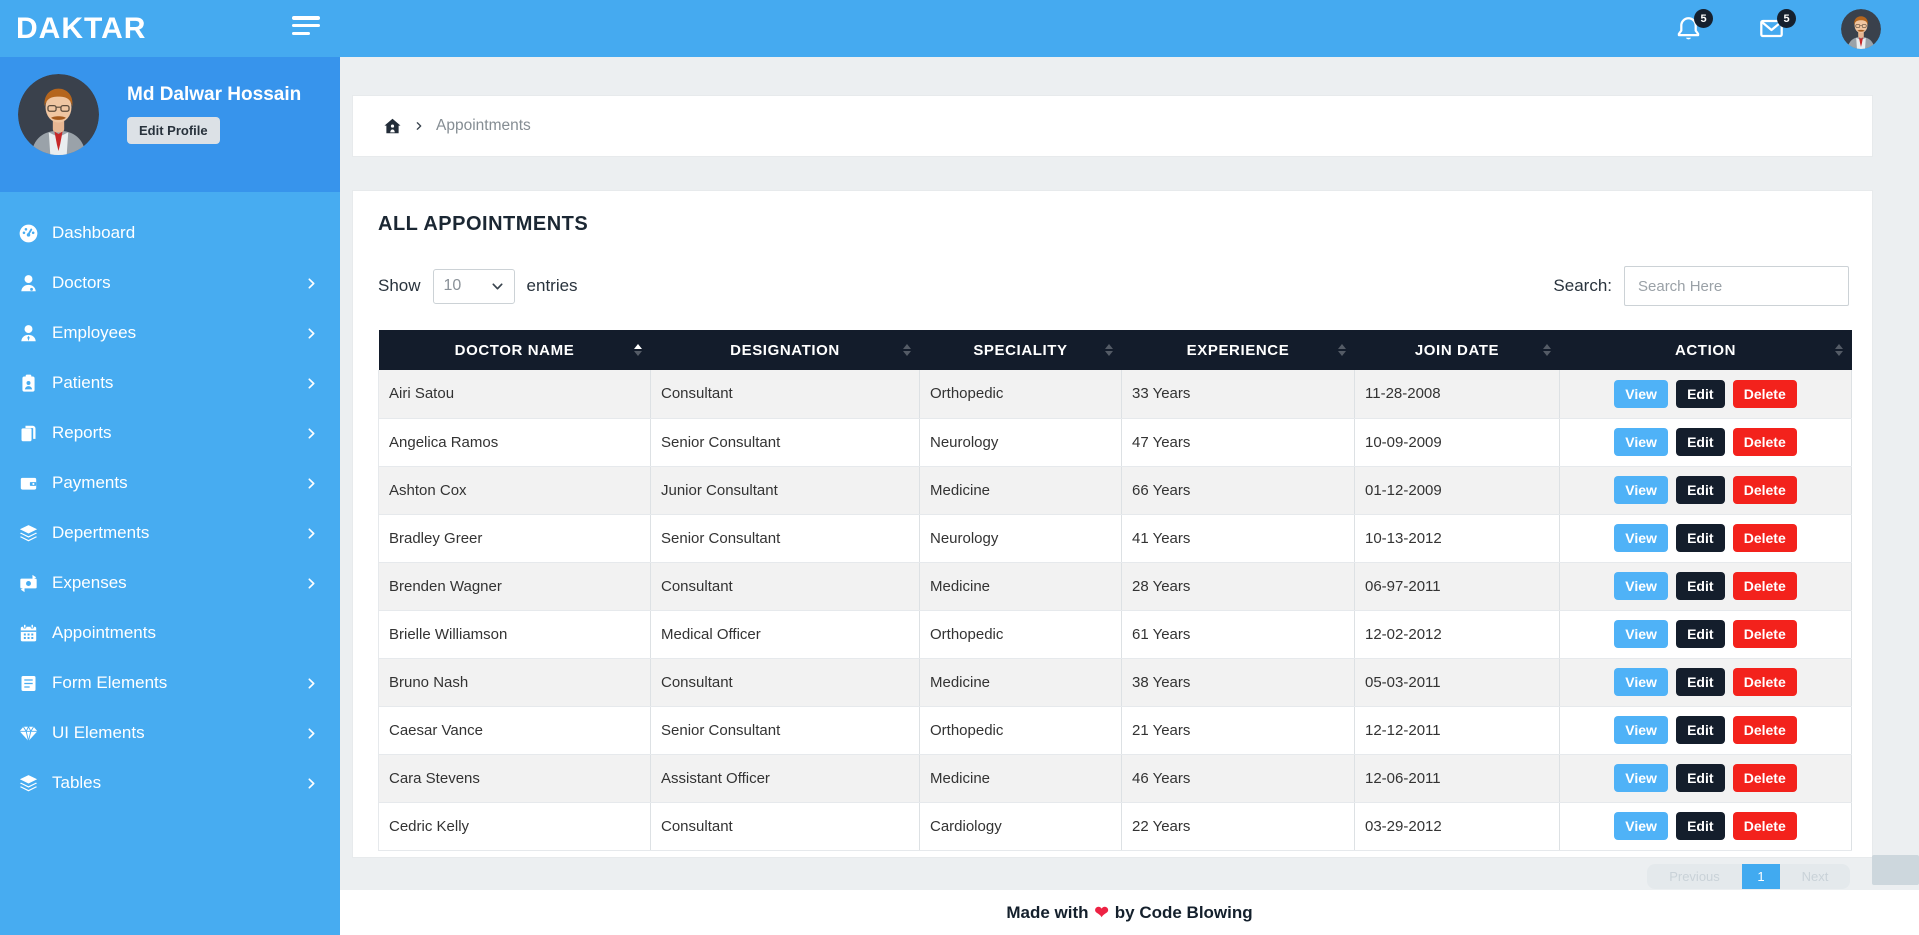 The width and height of the screenshot is (1919, 935). I want to click on doctor-icon, so click(28, 283).